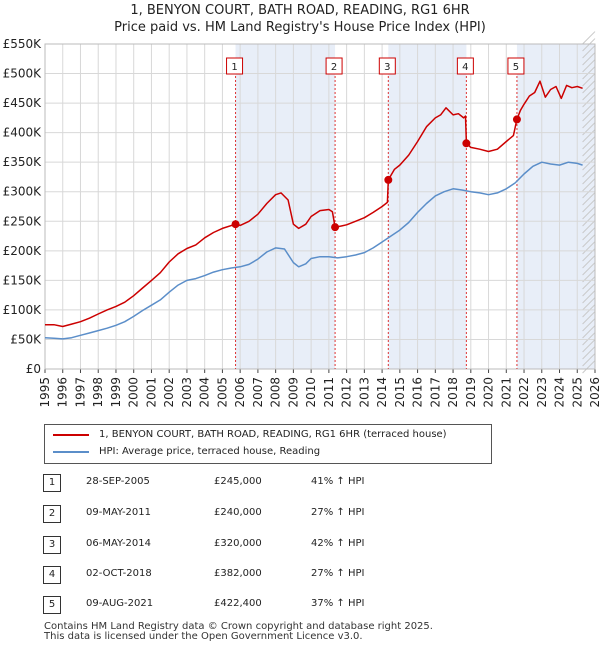 The height and width of the screenshot is (650, 600). What do you see at coordinates (258, 392) in the screenshot?
I see `x-tick-label: 2007` at bounding box center [258, 392].